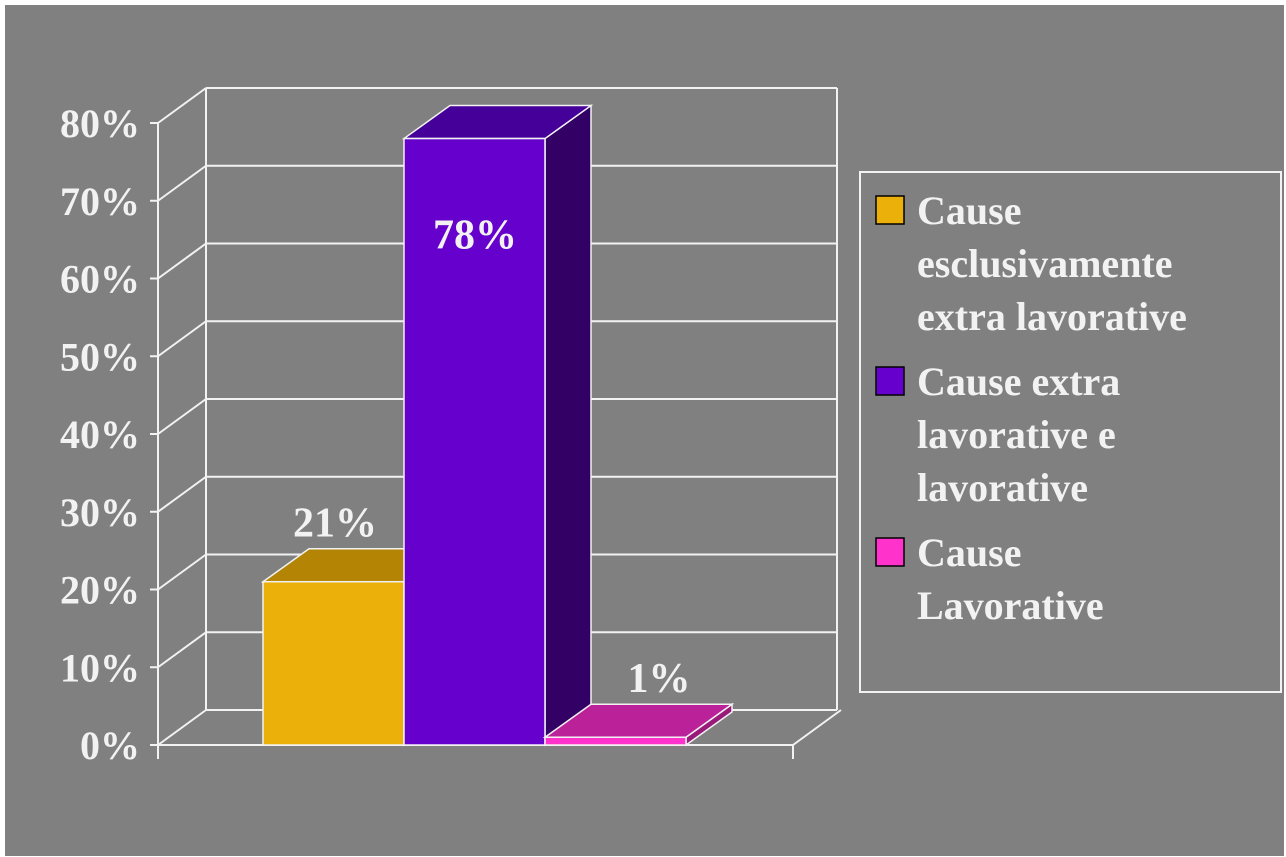 The width and height of the screenshot is (1286, 857). I want to click on y-tick-label: 0%, so click(110, 745).